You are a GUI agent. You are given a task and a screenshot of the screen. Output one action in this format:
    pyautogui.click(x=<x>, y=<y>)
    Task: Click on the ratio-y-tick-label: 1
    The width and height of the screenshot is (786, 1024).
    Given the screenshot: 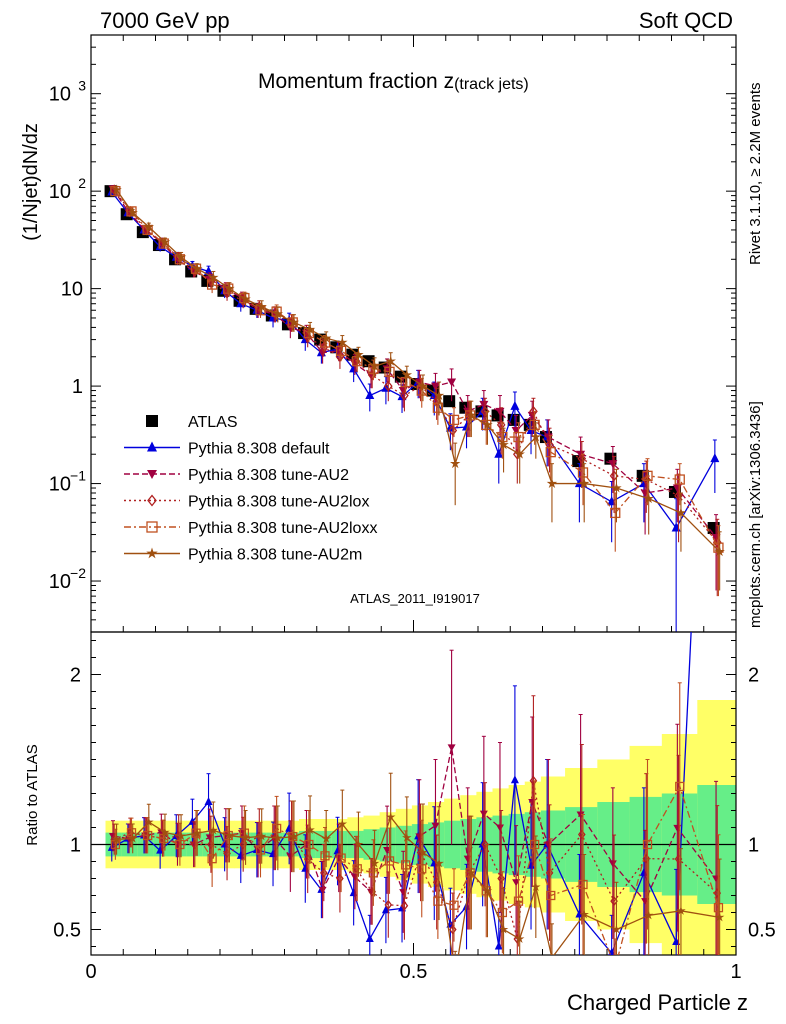 What is the action you would take?
    pyautogui.click(x=75, y=846)
    